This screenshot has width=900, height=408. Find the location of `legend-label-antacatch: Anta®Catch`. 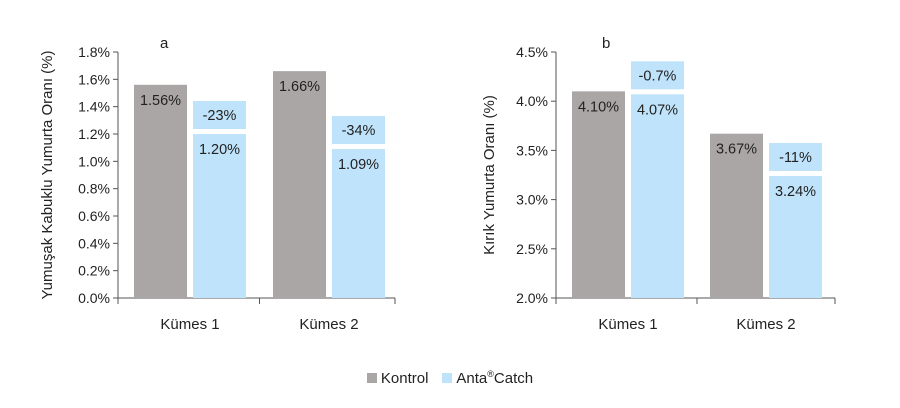

legend-label-antacatch: Anta®Catch is located at coordinates (495, 378).